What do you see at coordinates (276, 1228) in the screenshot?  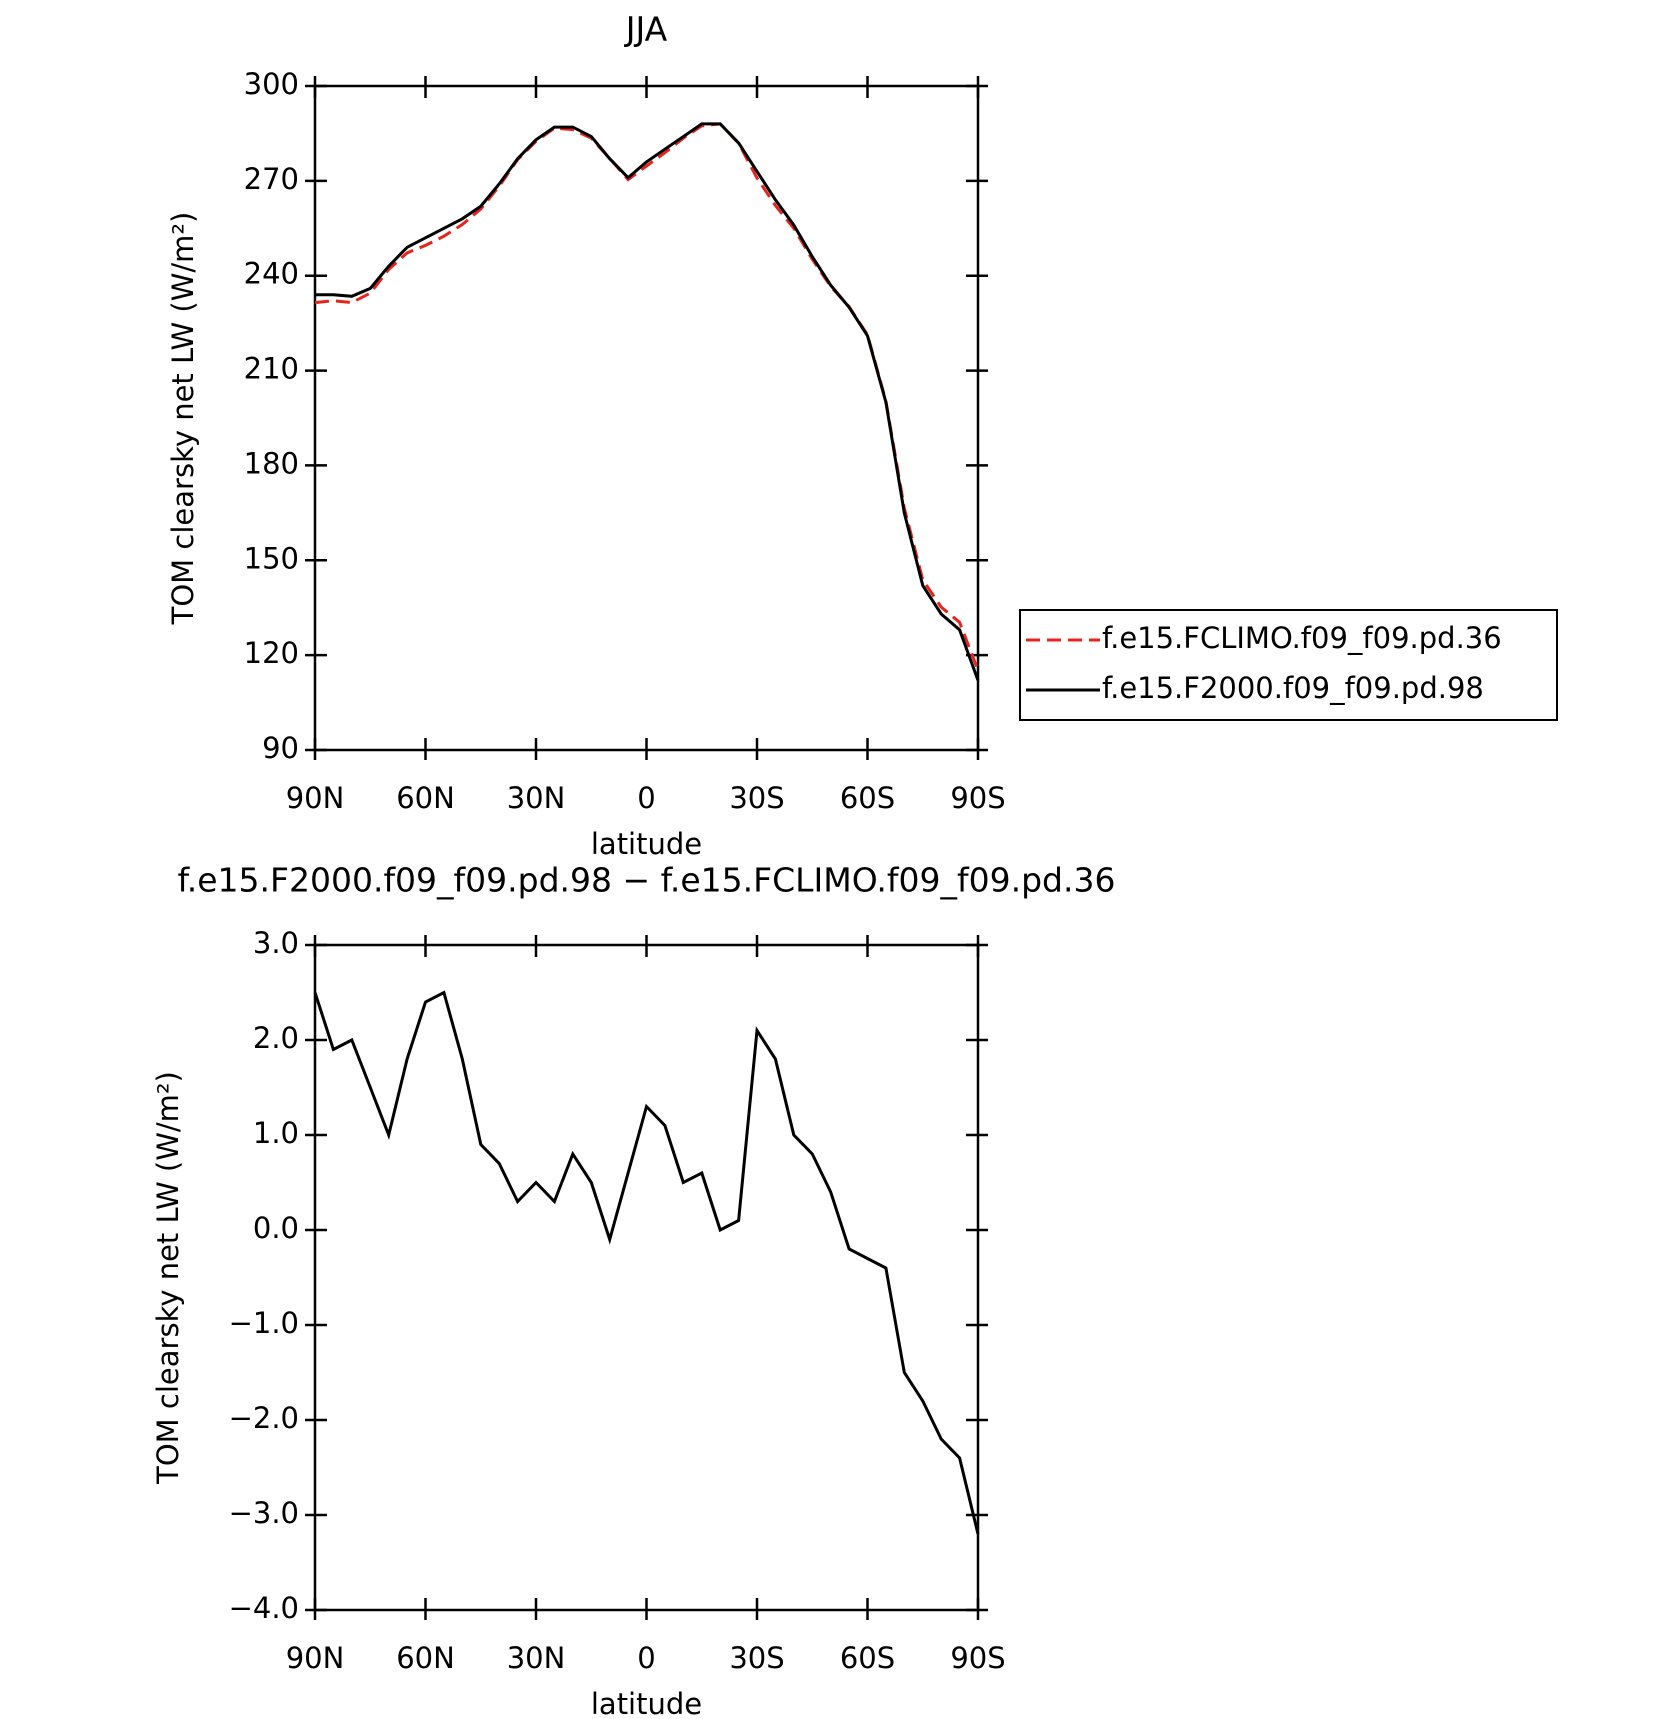 I see `y-tick-label: 0.0` at bounding box center [276, 1228].